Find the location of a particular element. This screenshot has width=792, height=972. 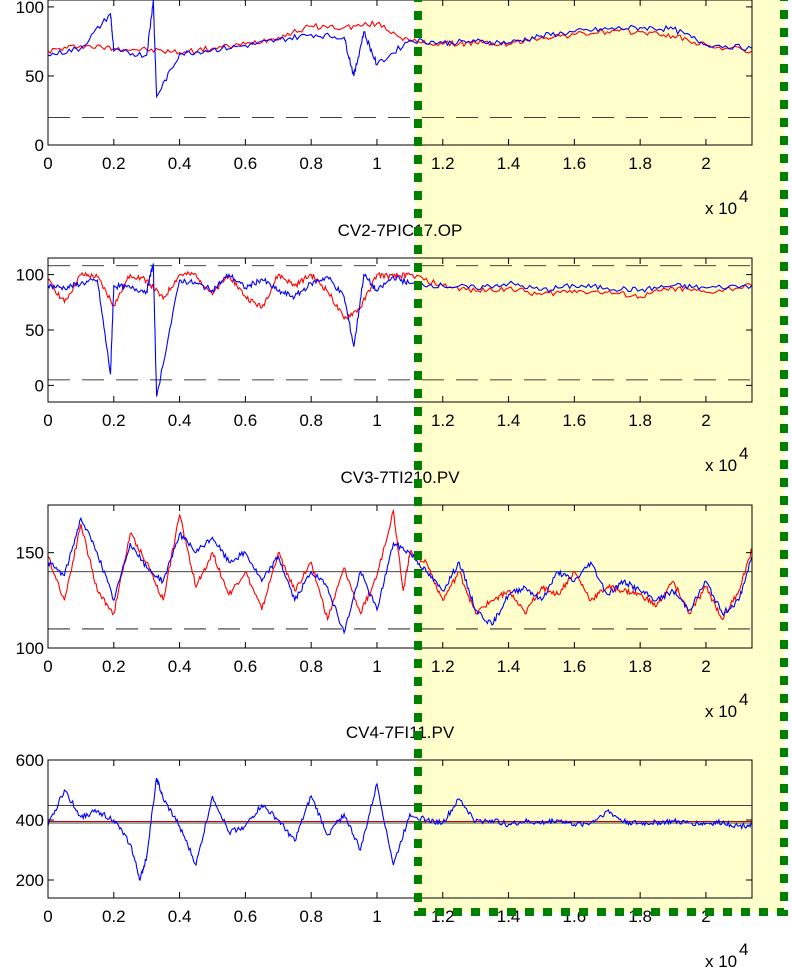

y-tick-label: 200 is located at coordinates (30, 880).